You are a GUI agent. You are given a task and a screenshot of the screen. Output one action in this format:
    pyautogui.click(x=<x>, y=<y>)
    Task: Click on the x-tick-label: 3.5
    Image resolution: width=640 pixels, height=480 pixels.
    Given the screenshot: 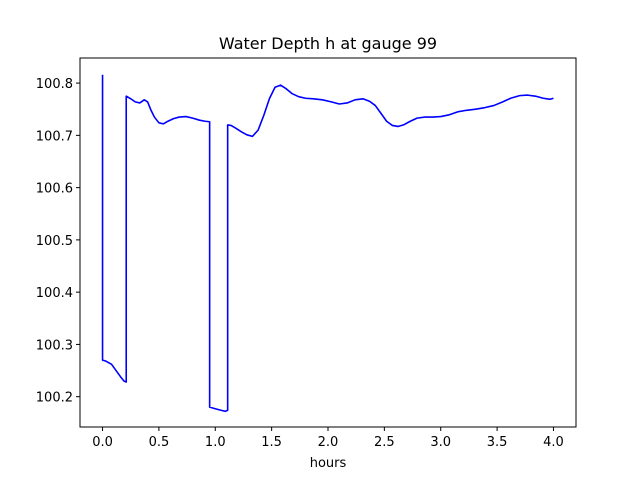 What is the action you would take?
    pyautogui.click(x=497, y=442)
    